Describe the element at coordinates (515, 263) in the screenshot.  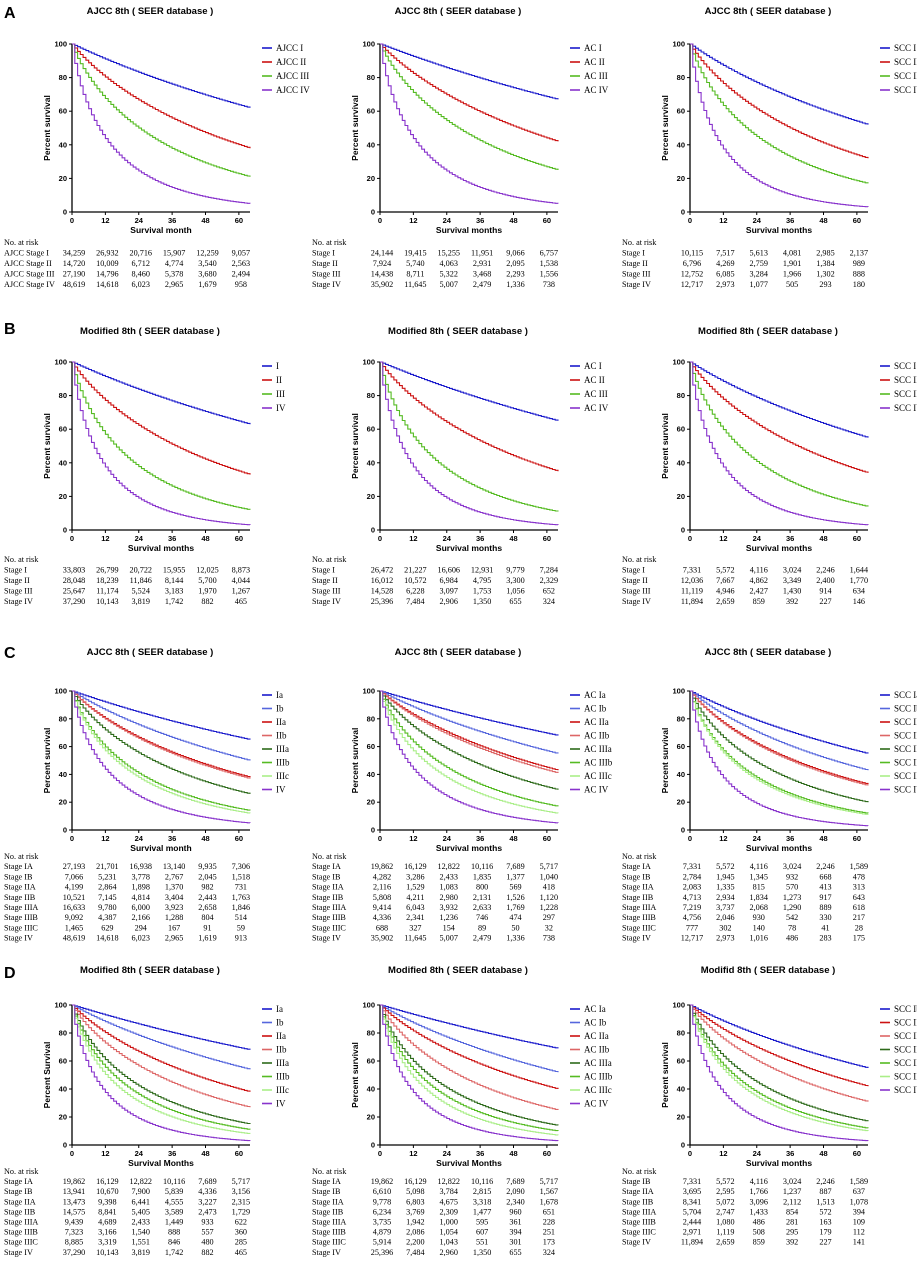
I see `risk-cell: 2,095` at that location.